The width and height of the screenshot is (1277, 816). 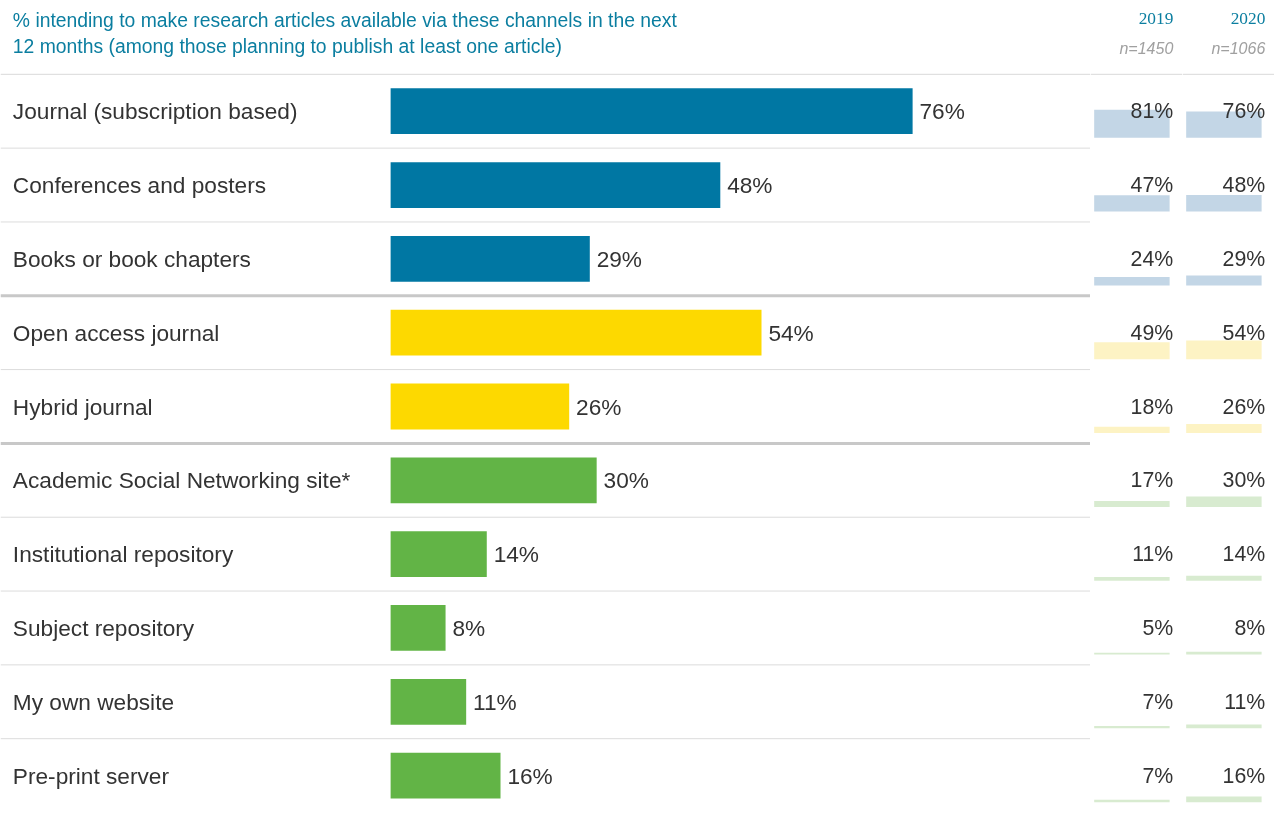 I want to click on y-tick-label: Academic Social Networking site*, so click(x=181, y=480).